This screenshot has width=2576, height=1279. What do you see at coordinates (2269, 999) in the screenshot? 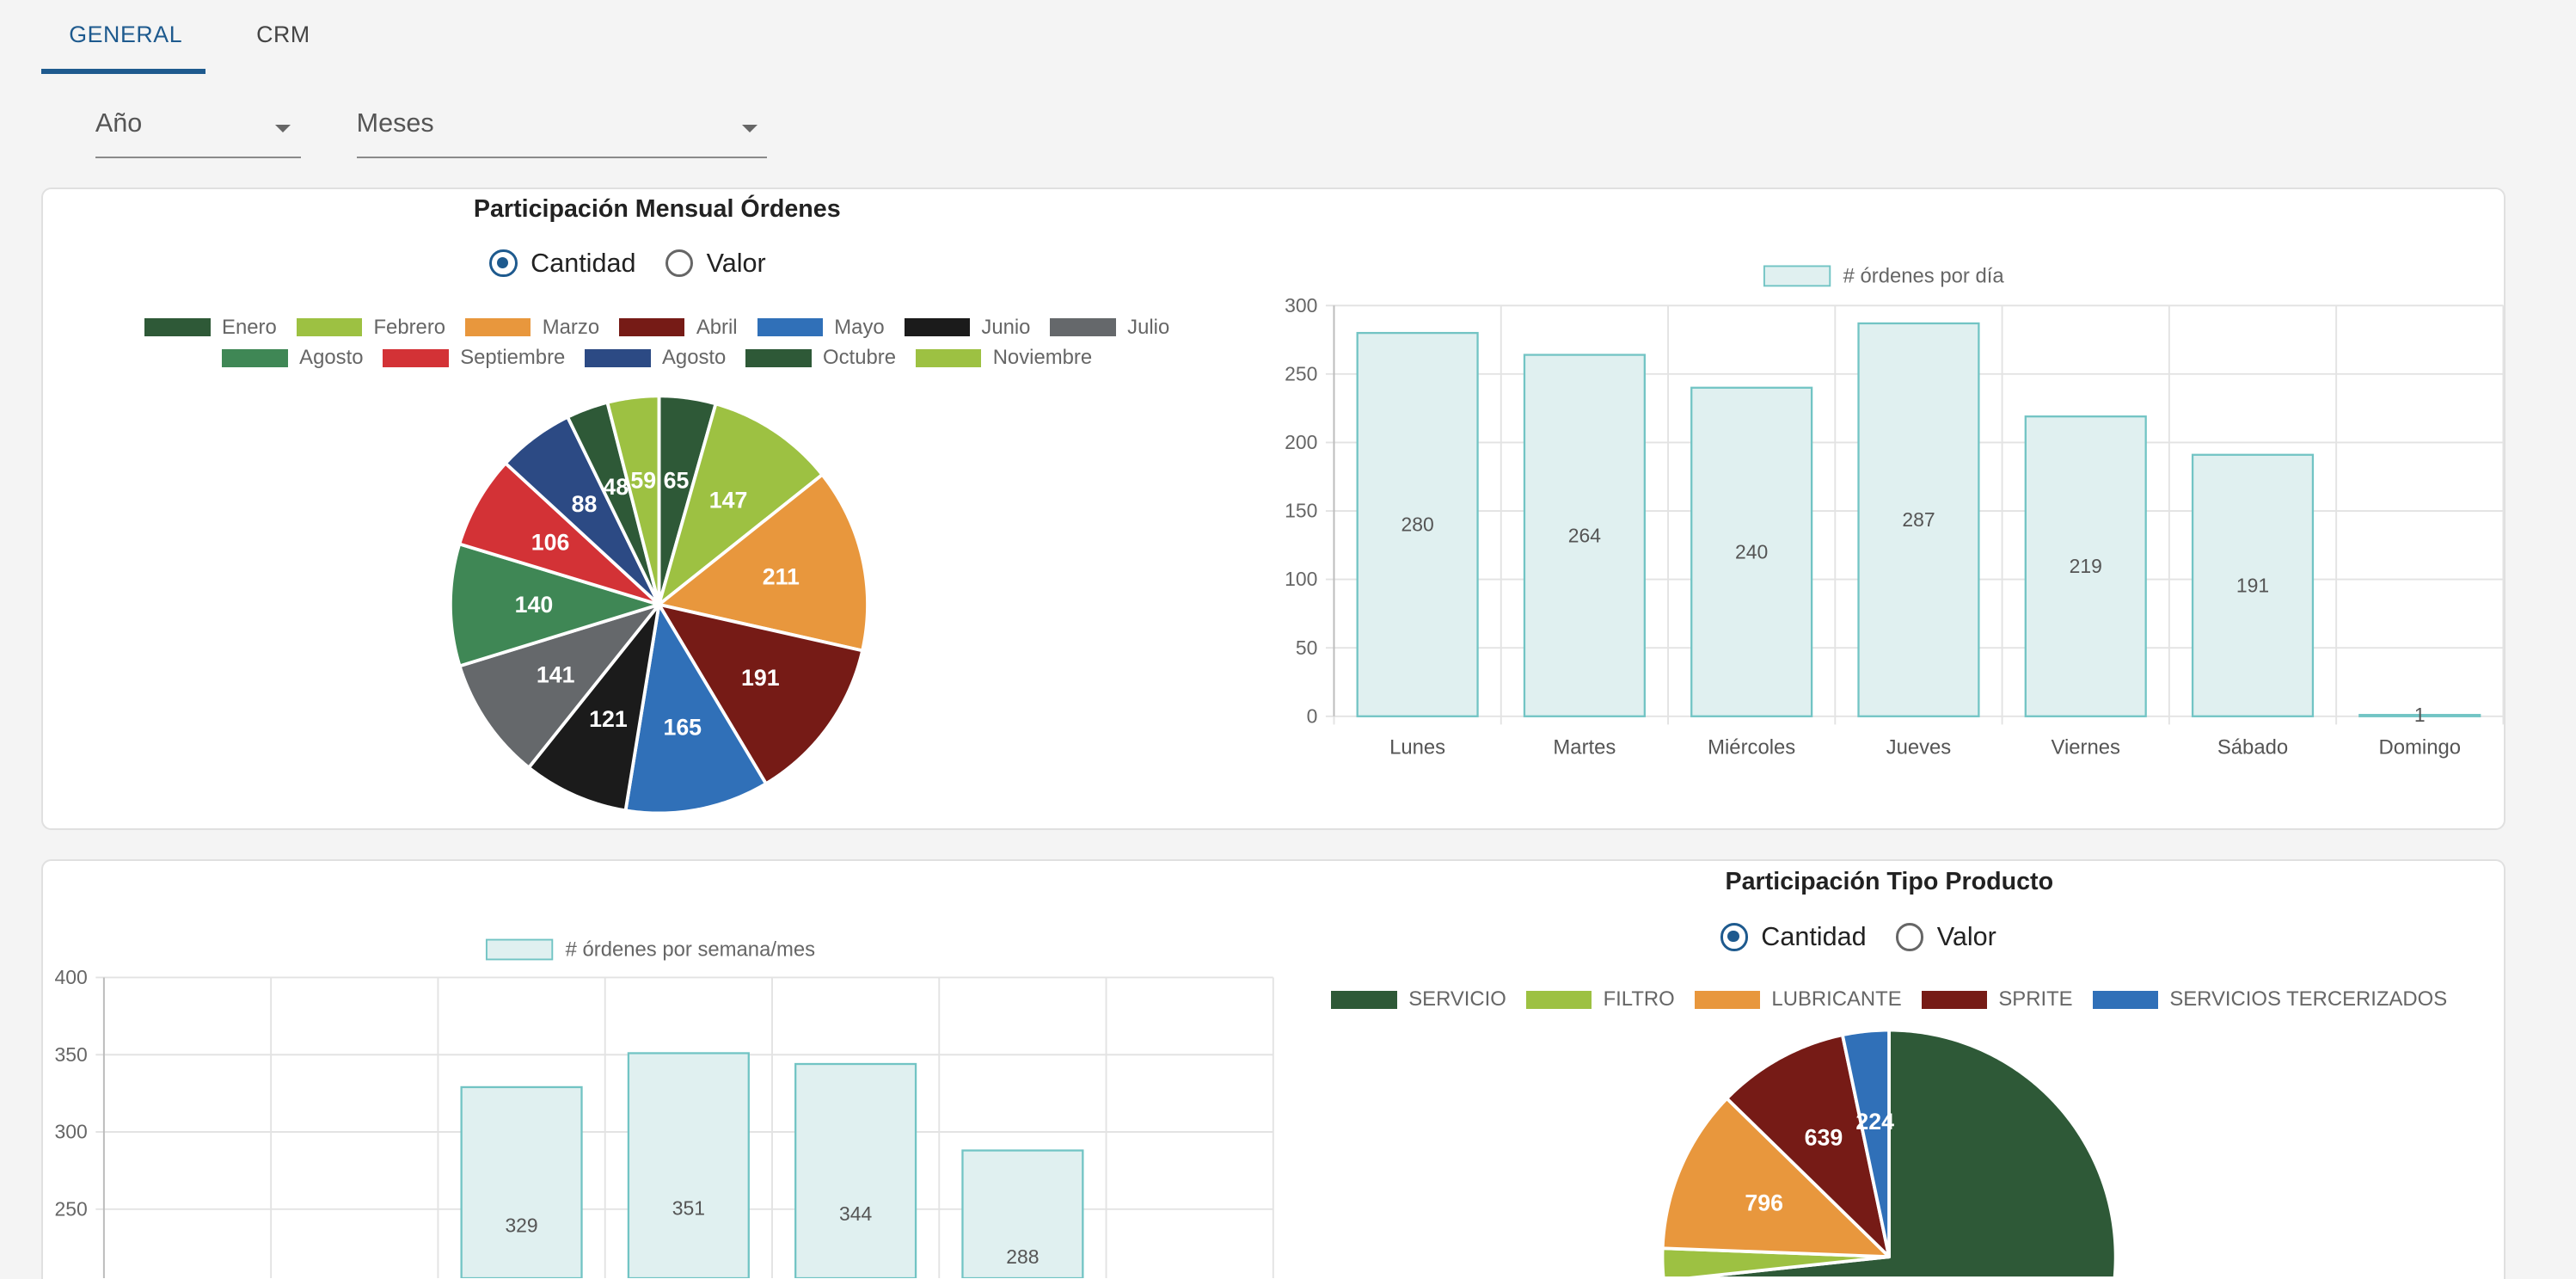
I see `legend-item: SERVICIOS TERCERIZADOS` at bounding box center [2269, 999].